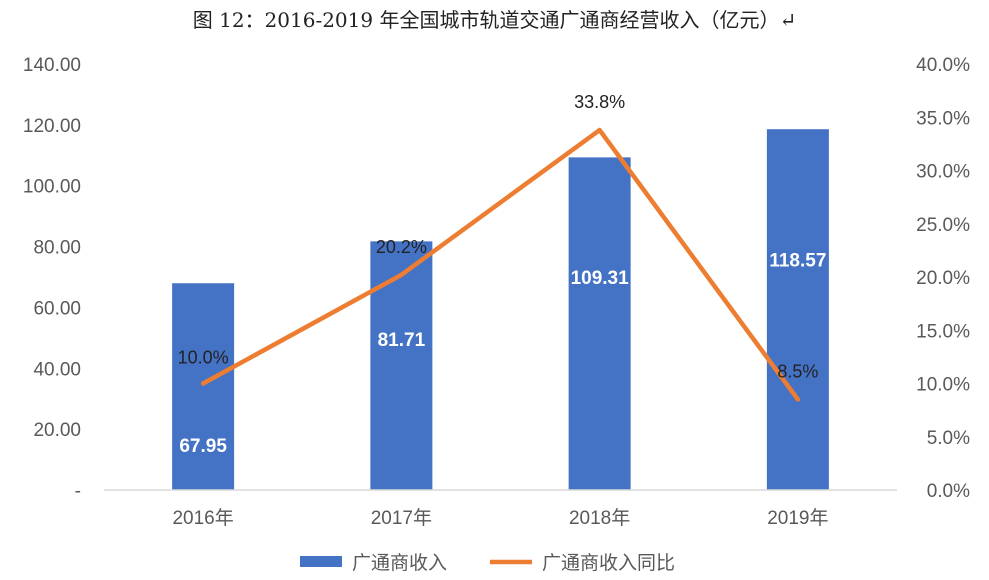  Describe the element at coordinates (943, 172) in the screenshot. I see `right-axis-tick-label: 30.0%` at that location.